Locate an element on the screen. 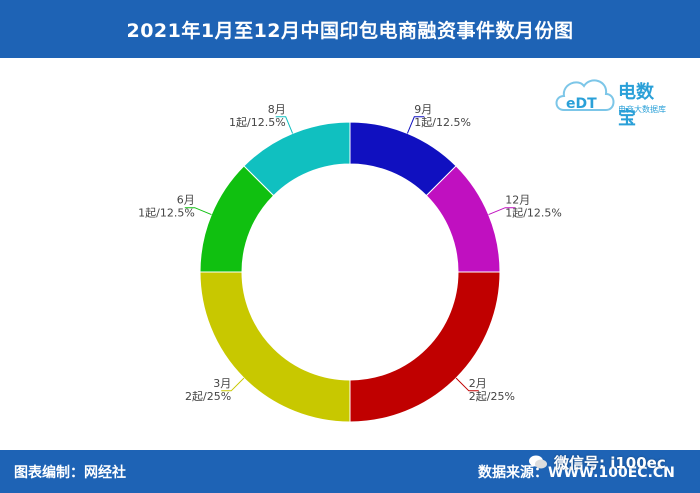 This screenshot has width=700, height=493. cloud-logo-icon: eDT is located at coordinates (585, 95).